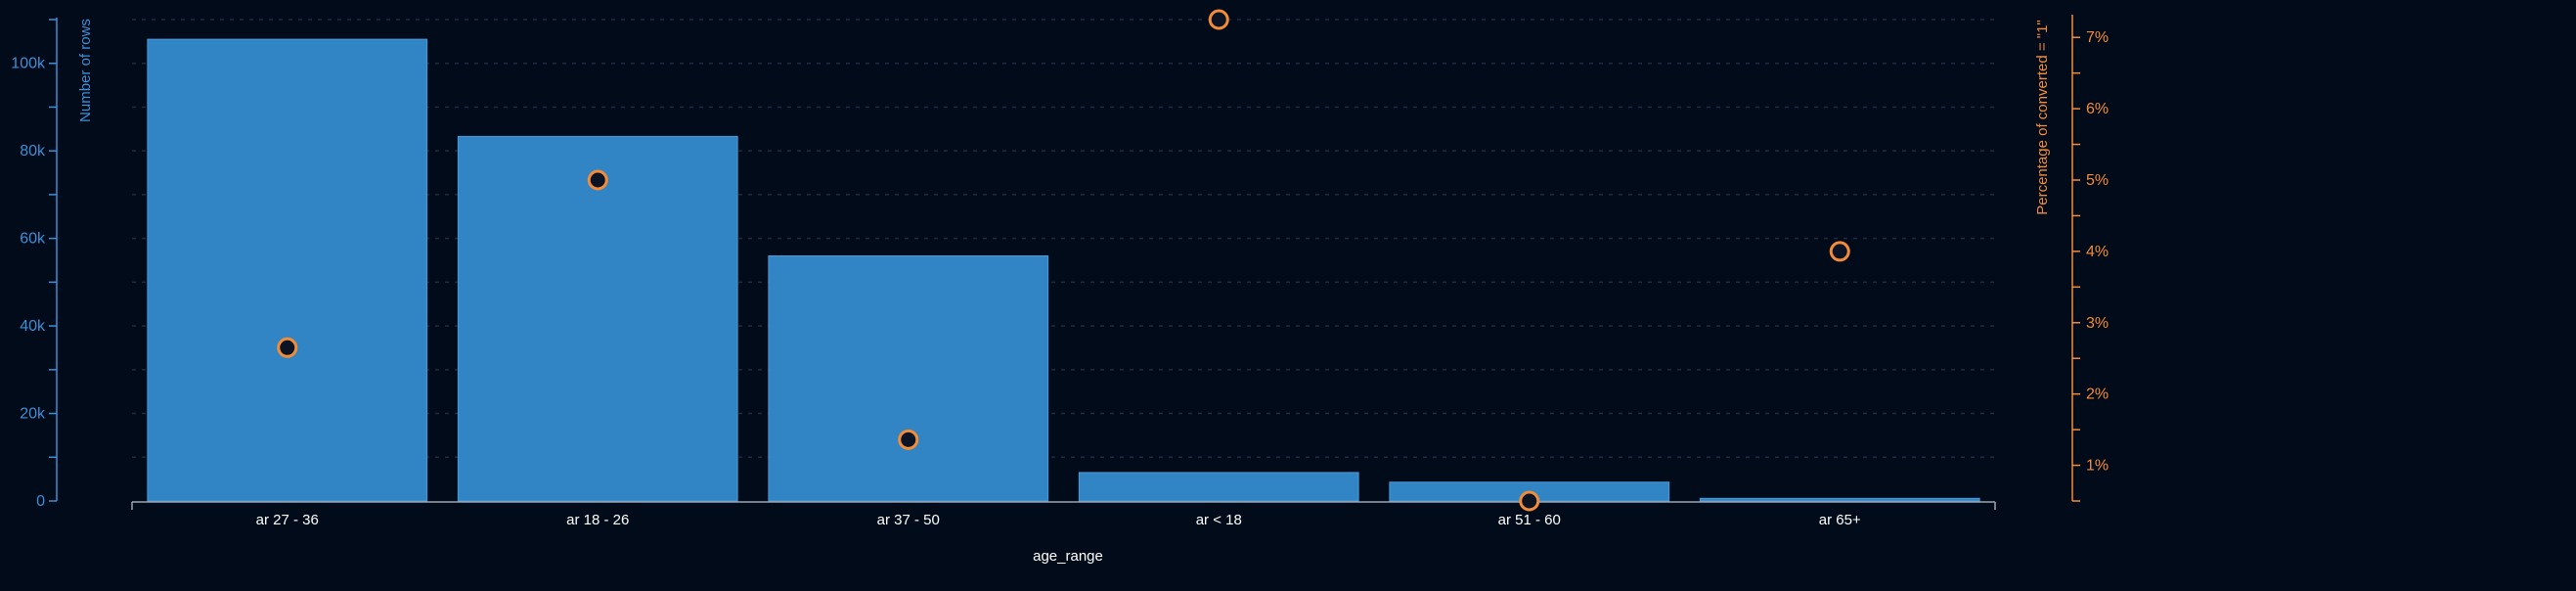 Image resolution: width=2576 pixels, height=591 pixels. I want to click on y-tick-label: 0, so click(40, 501).